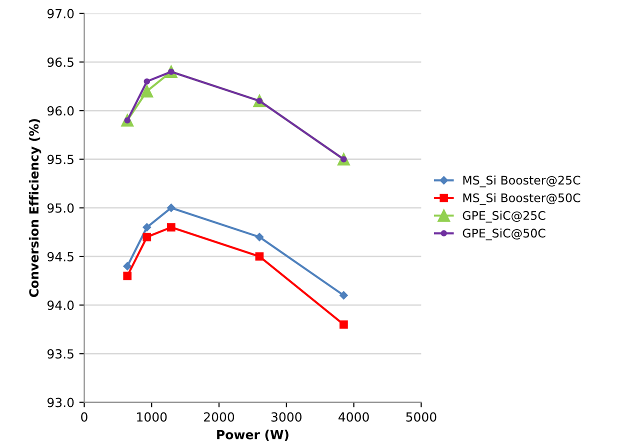 The height and width of the screenshot is (447, 624). Describe the element at coordinates (60, 305) in the screenshot. I see `y-tick-label: 94.0` at that location.